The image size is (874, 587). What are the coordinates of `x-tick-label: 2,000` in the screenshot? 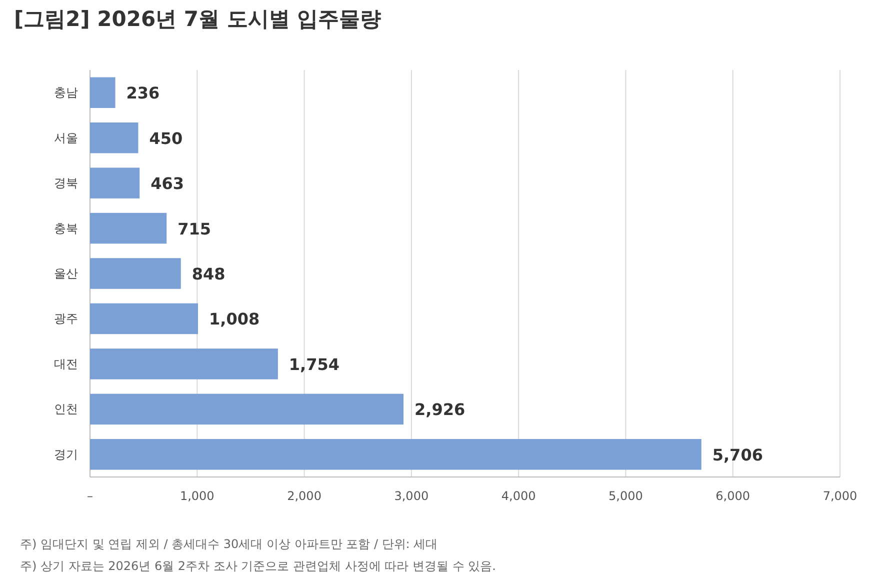 It's located at (304, 496).